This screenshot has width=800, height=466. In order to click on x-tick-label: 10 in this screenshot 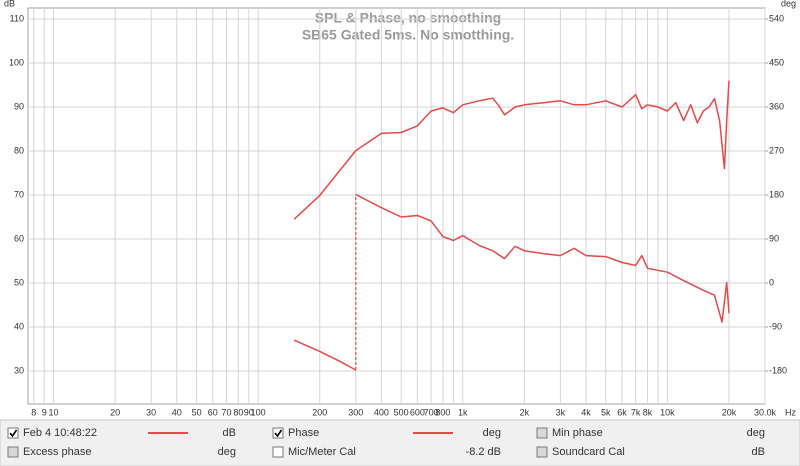, I will do `click(54, 412)`.